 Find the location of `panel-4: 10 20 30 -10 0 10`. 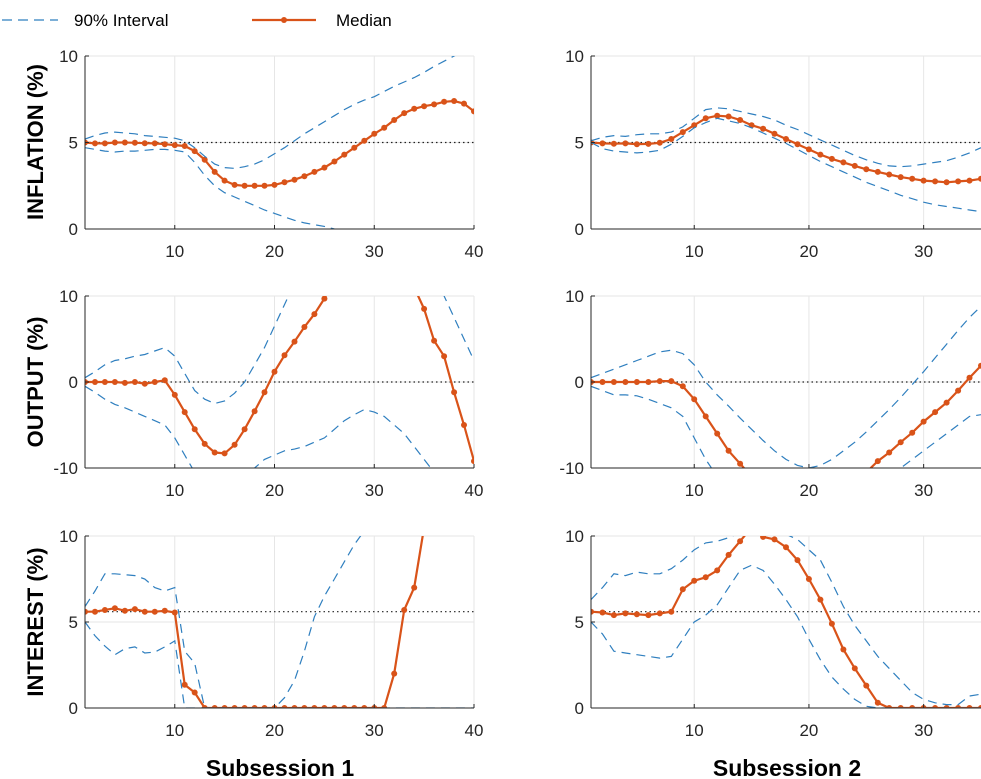

panel-4: 10 20 30 -10 0 10 is located at coordinates (770, 396).